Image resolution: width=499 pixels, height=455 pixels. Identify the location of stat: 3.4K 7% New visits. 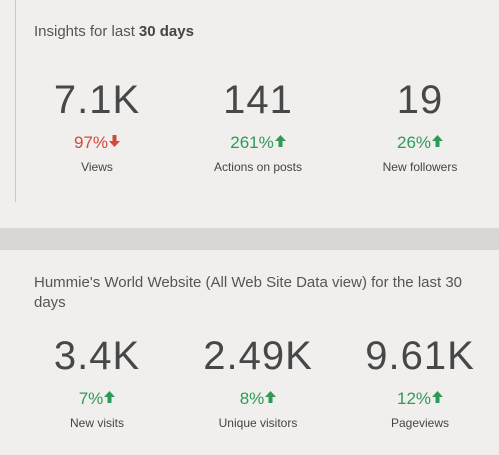
(97, 382).